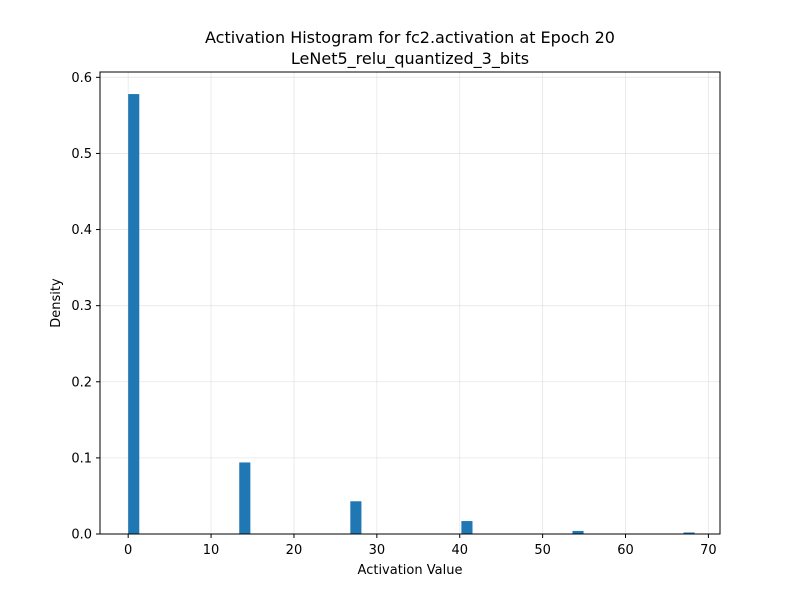 Image resolution: width=800 pixels, height=600 pixels. Describe the element at coordinates (81, 458) in the screenshot. I see `y-tick-label: 0.1` at that location.